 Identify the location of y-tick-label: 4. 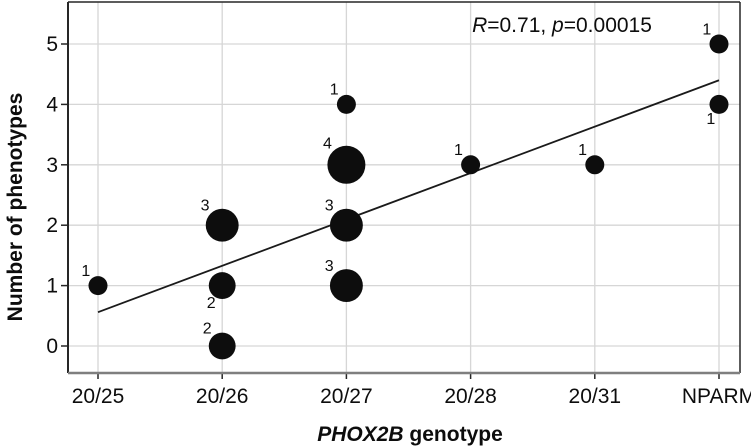
(52, 104).